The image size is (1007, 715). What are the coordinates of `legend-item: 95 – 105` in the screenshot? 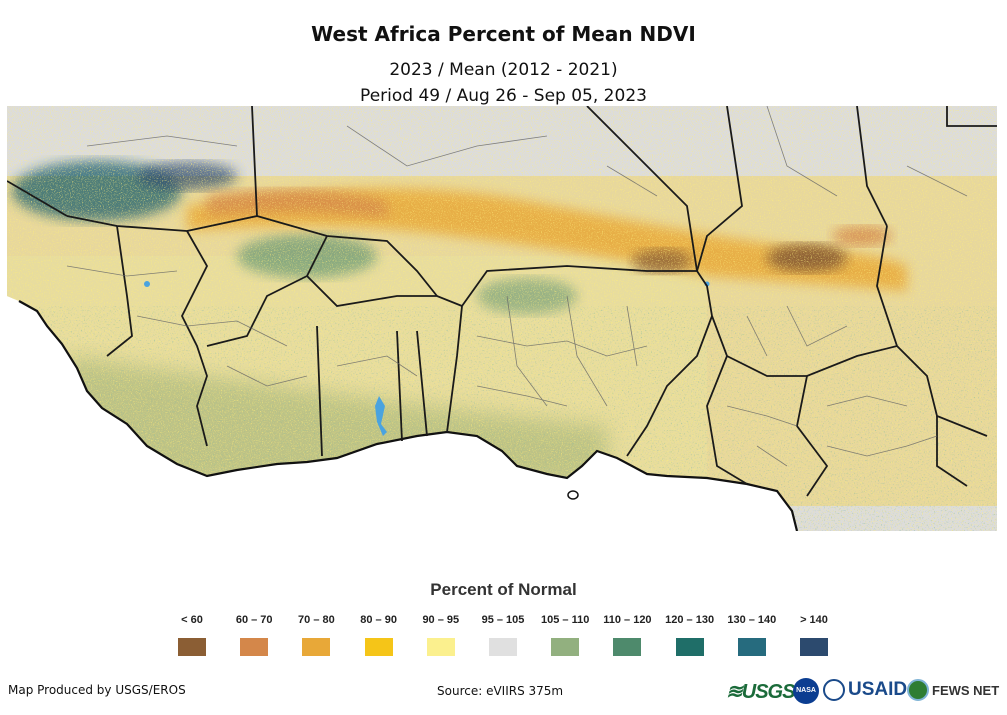 It's located at (503, 639).